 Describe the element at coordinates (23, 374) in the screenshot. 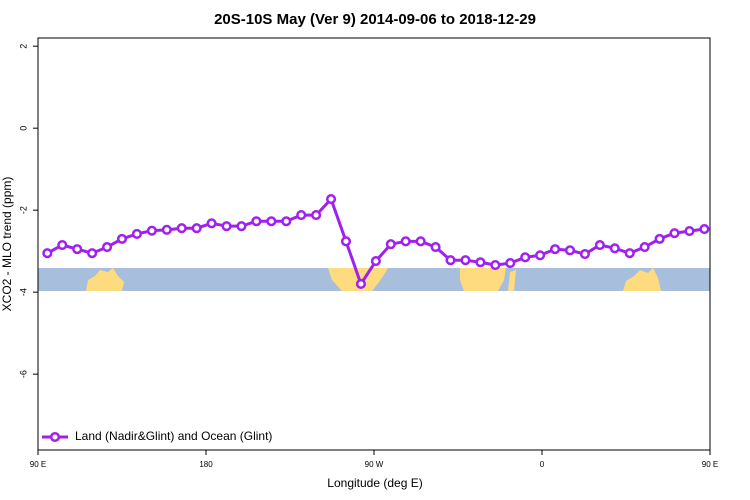

I see `y-tick-label: -6` at that location.